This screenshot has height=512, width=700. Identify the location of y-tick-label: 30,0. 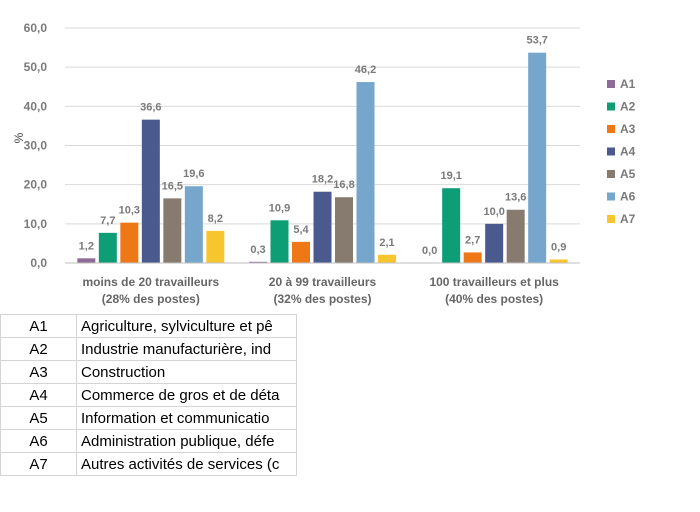
(36, 146).